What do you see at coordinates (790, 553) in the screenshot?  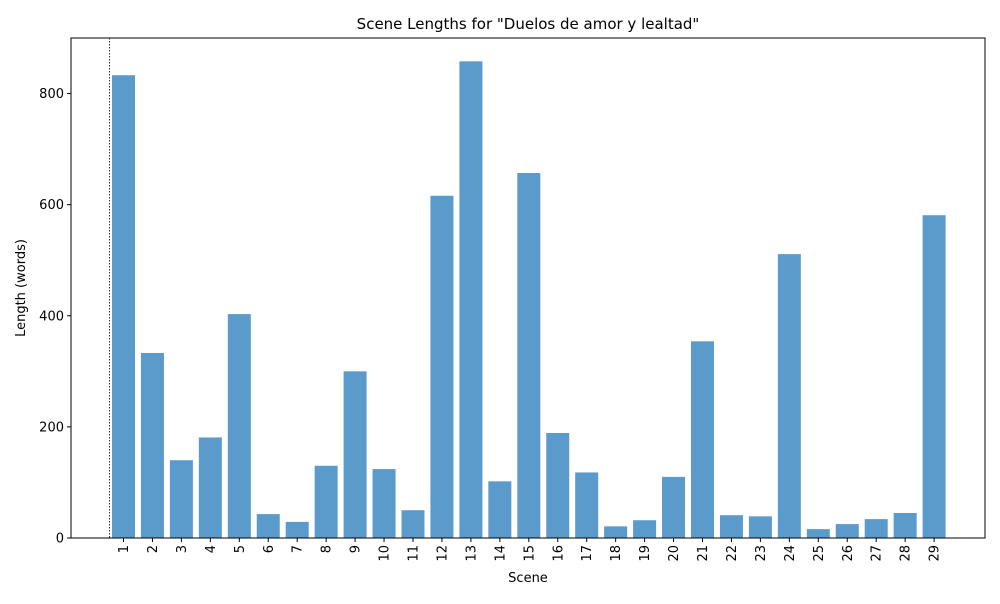 I see `x-tick-label: 24` at bounding box center [790, 553].